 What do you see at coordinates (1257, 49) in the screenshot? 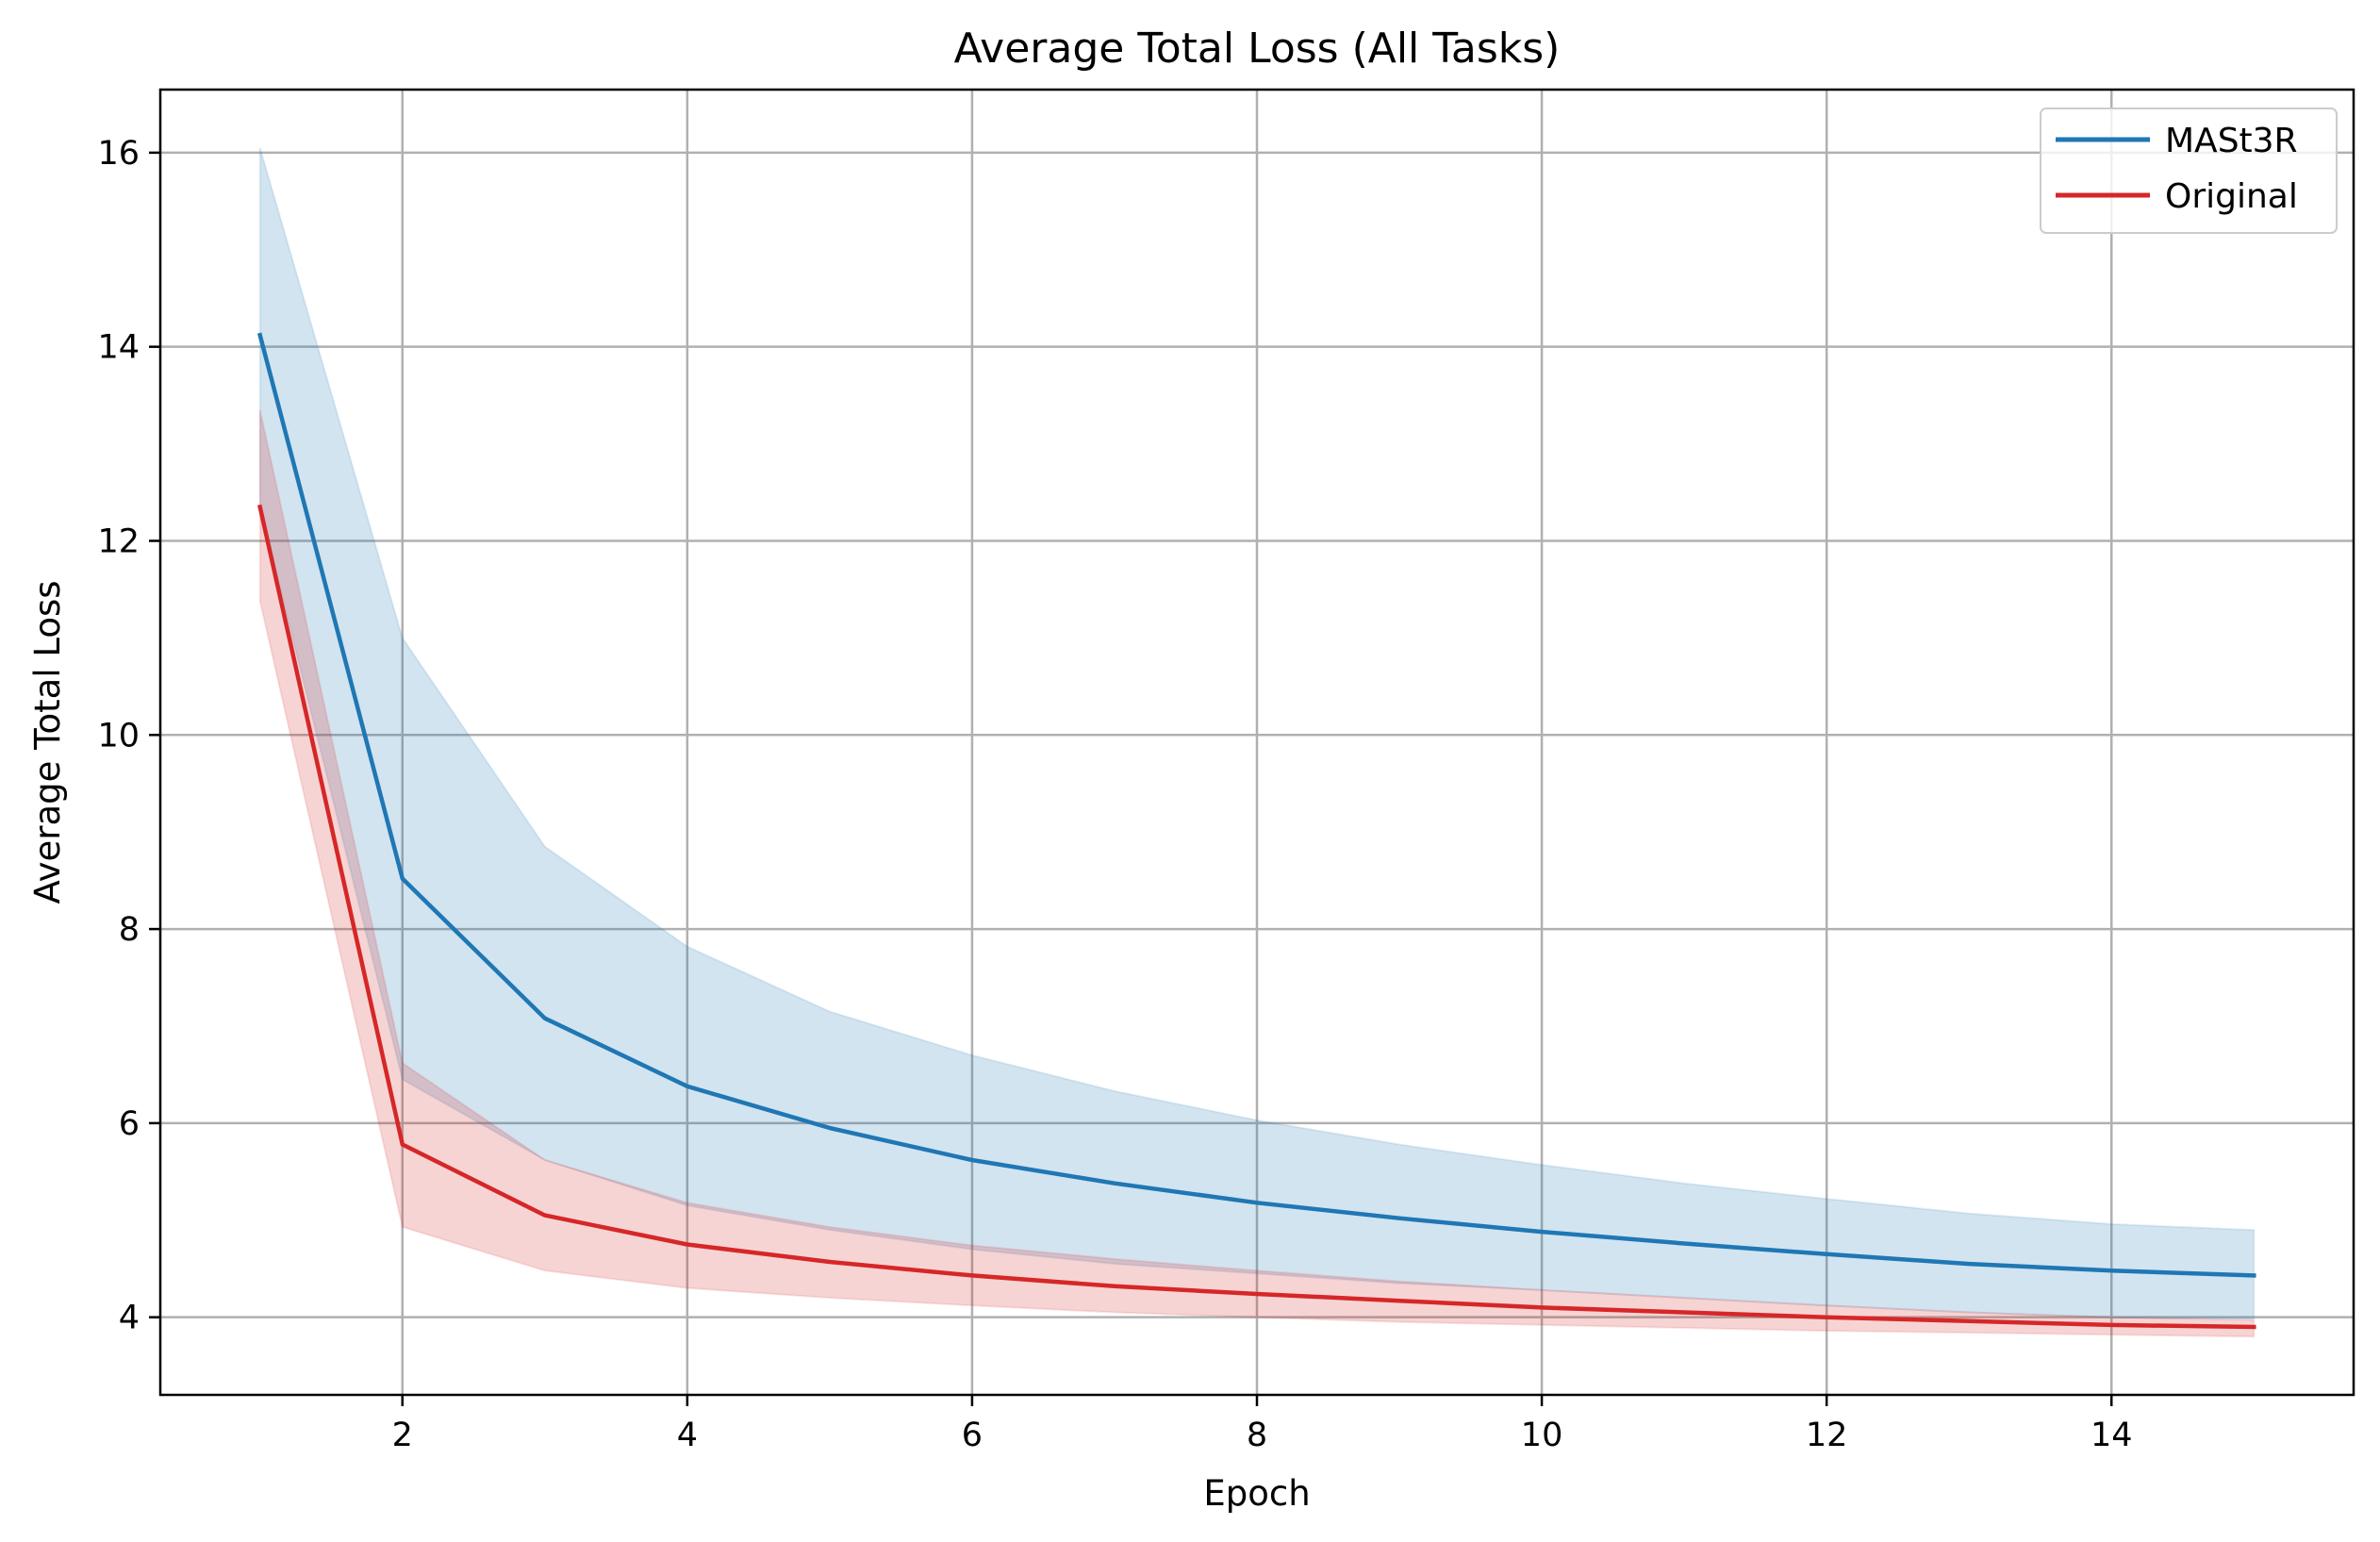
I see `chart-title: Average Total Loss (All Tasks)` at bounding box center [1257, 49].